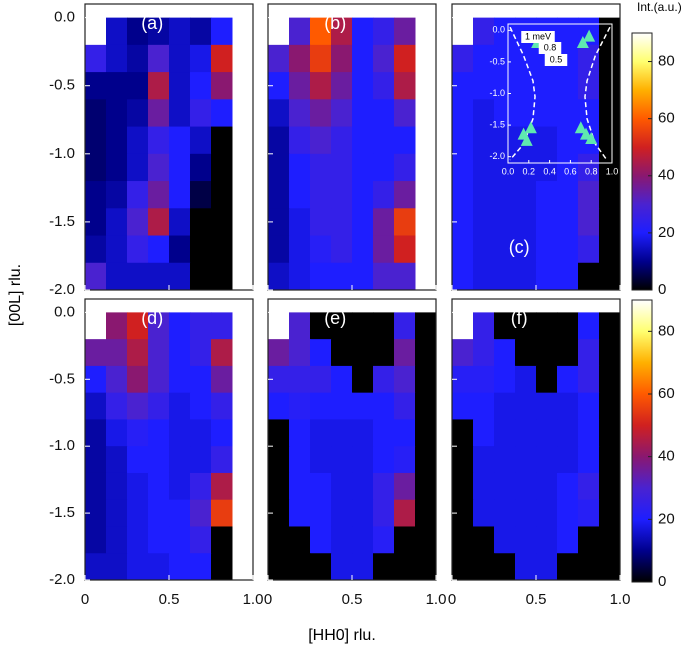 The image size is (685, 661). Describe the element at coordinates (62, 221) in the screenshot. I see `y-tick-label: -1.5` at that location.